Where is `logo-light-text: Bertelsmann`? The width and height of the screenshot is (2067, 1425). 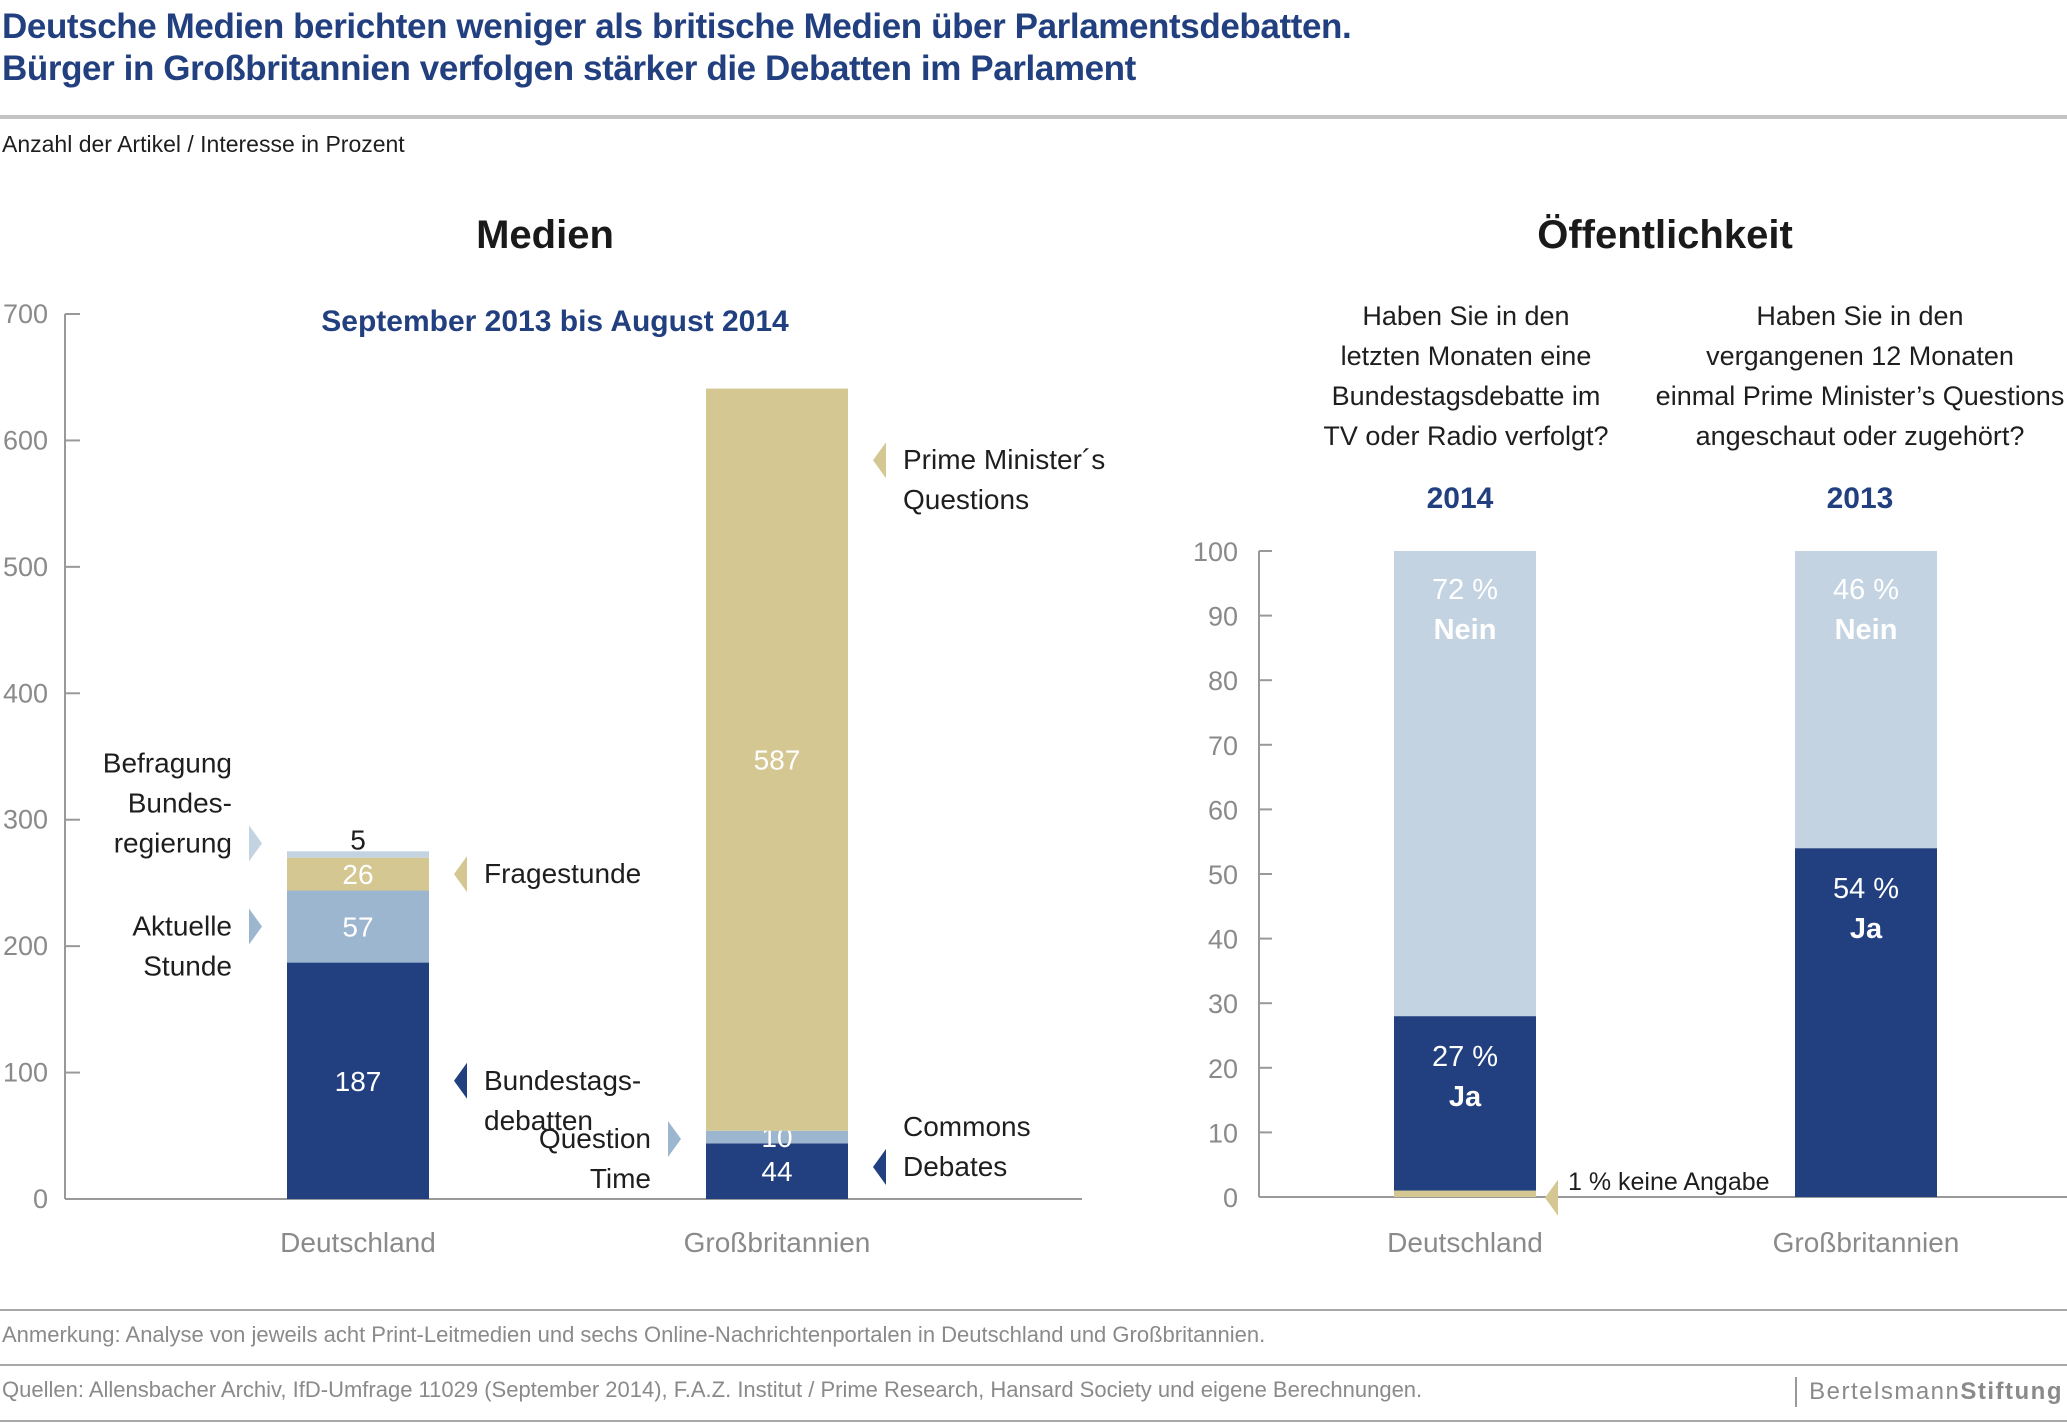 logo-light-text: Bertelsmann is located at coordinates (1885, 1391).